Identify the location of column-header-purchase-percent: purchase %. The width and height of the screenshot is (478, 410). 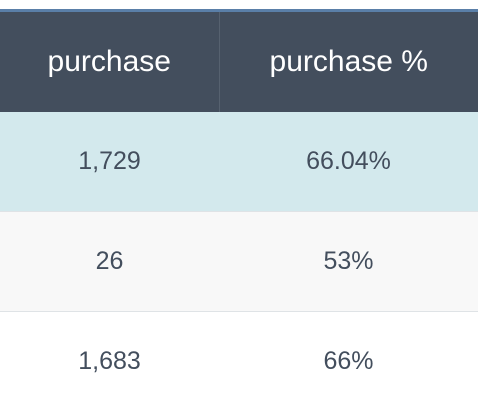
(348, 62).